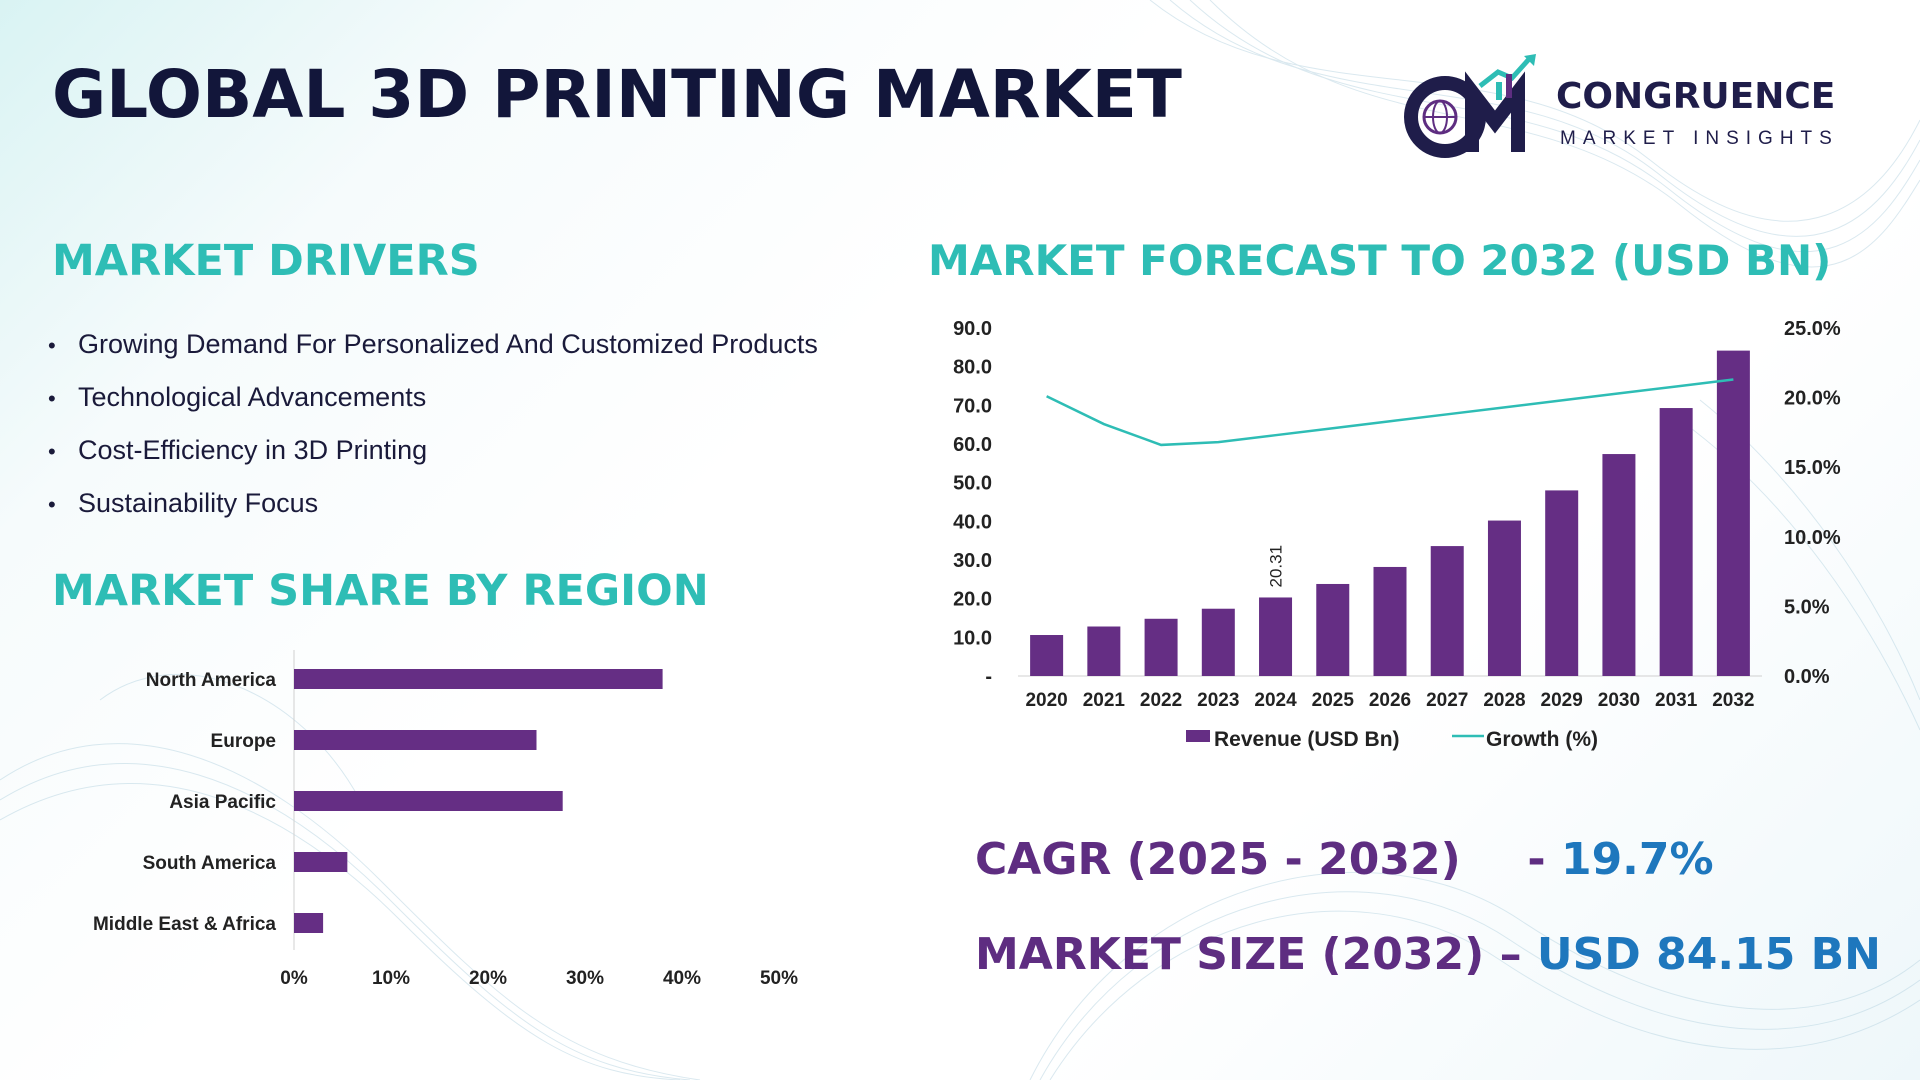 The height and width of the screenshot is (1080, 1920). Describe the element at coordinates (1807, 607) in the screenshot. I see `y-right-tick-label: 5.0%` at that location.